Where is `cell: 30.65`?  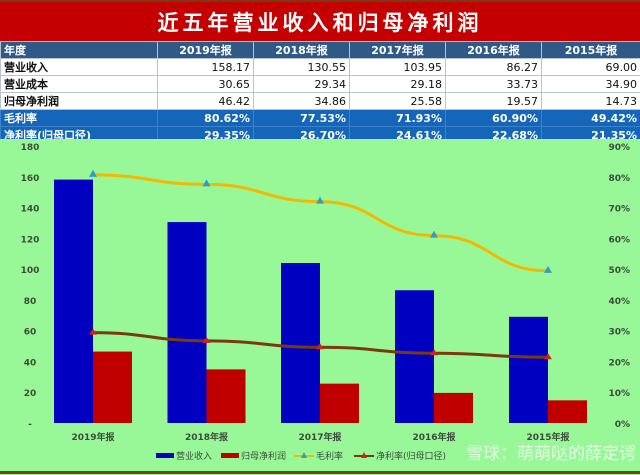 cell: 30.65 is located at coordinates (206, 84).